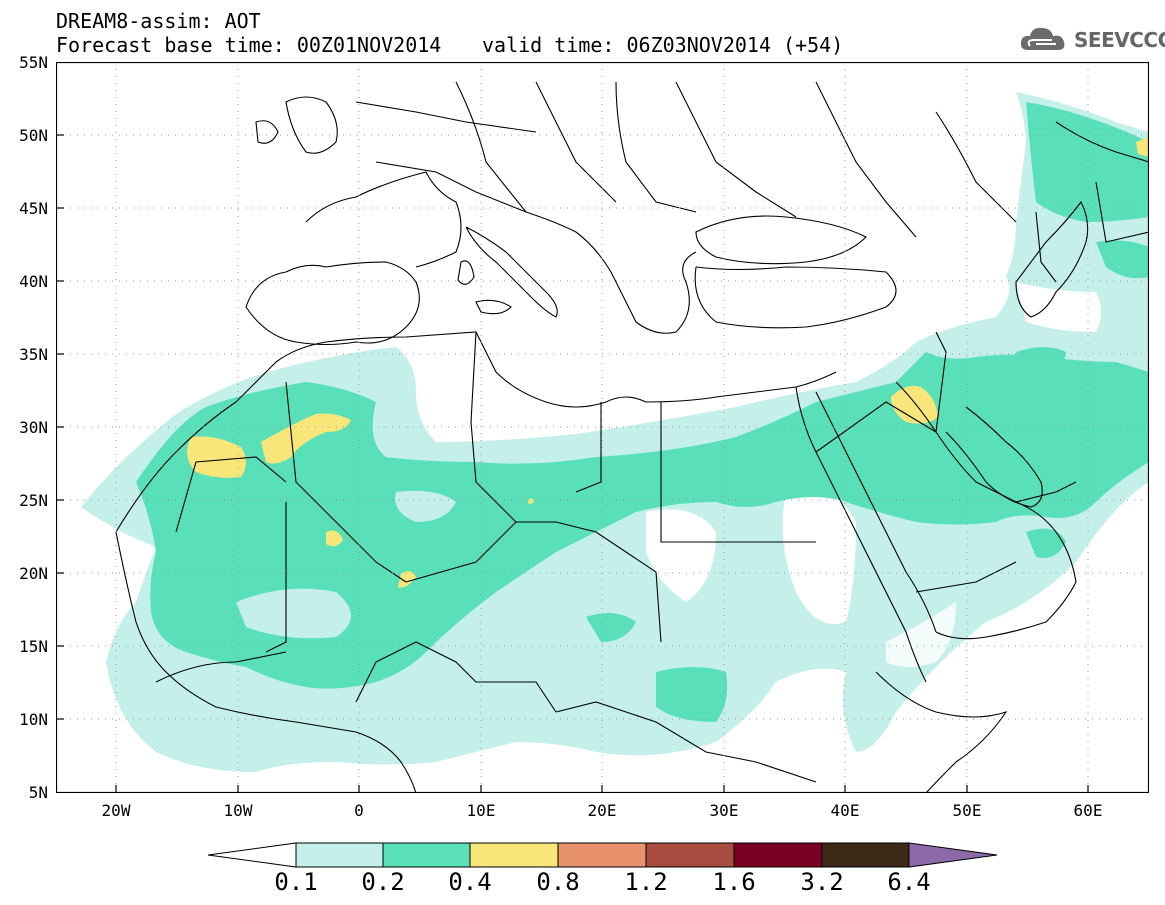 The width and height of the screenshot is (1165, 905). Describe the element at coordinates (558, 882) in the screenshot. I see `colorbar-label: 0.8` at that location.